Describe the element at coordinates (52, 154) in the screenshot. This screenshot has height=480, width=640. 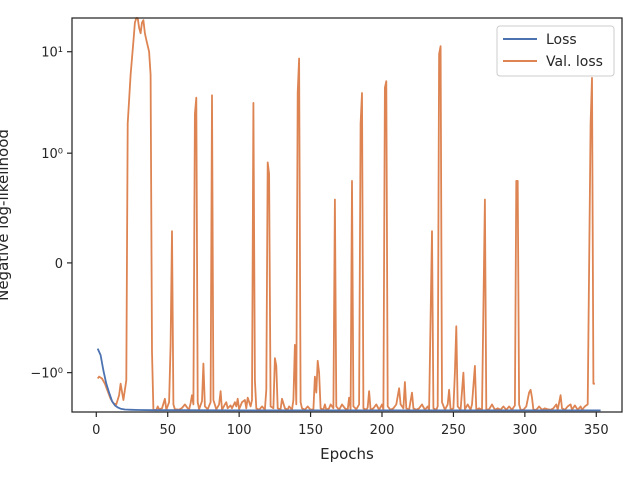
I see `y-tick-label: 10⁰` at that location.